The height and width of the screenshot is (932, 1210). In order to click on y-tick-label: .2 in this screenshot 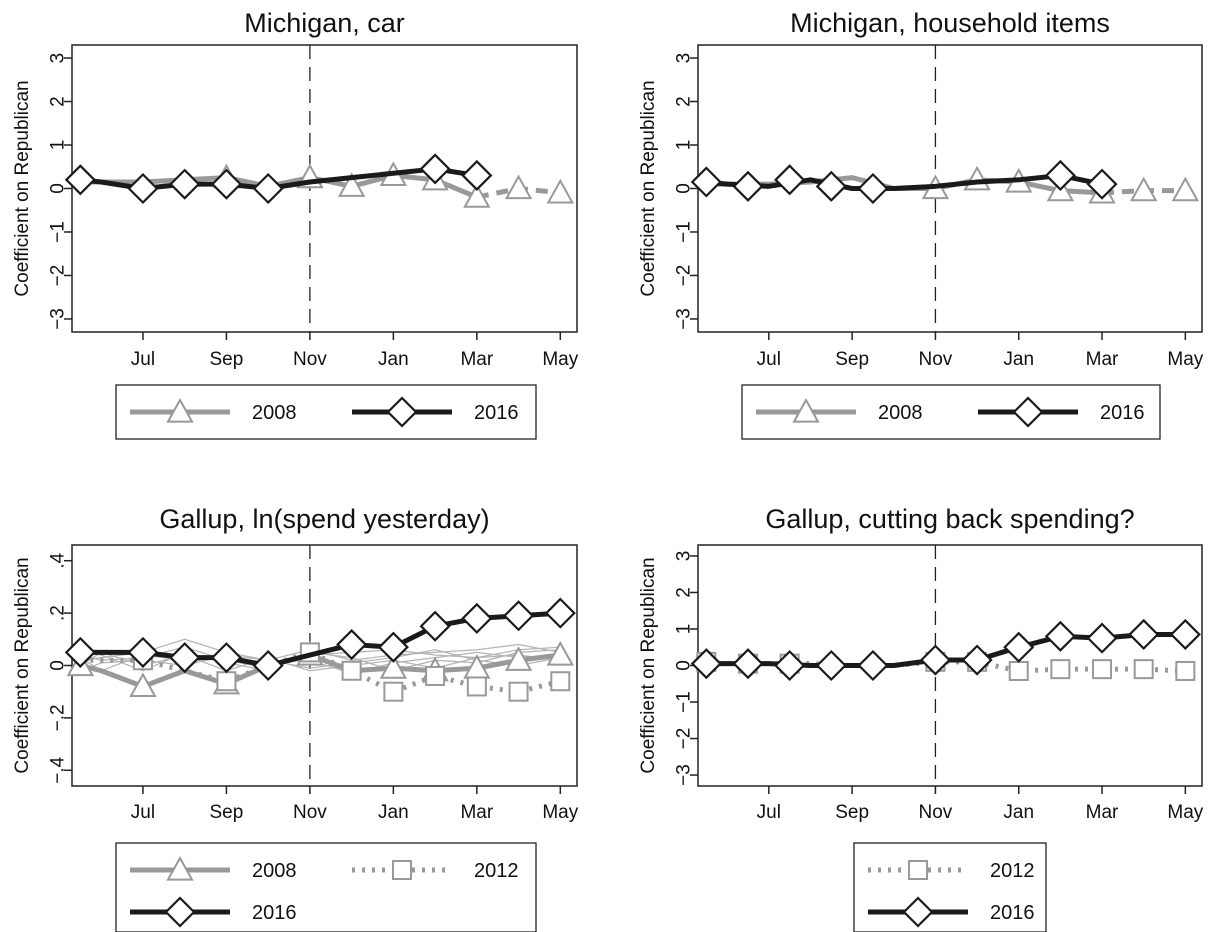, I will do `click(58, 613)`.